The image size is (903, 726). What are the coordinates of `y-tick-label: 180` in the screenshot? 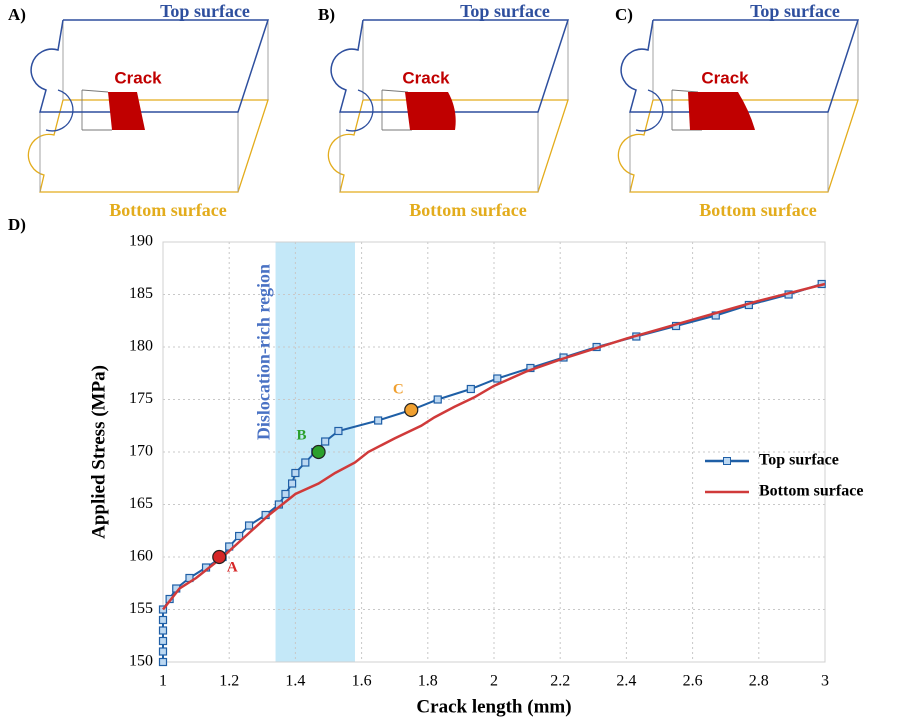 It's located at (141, 346).